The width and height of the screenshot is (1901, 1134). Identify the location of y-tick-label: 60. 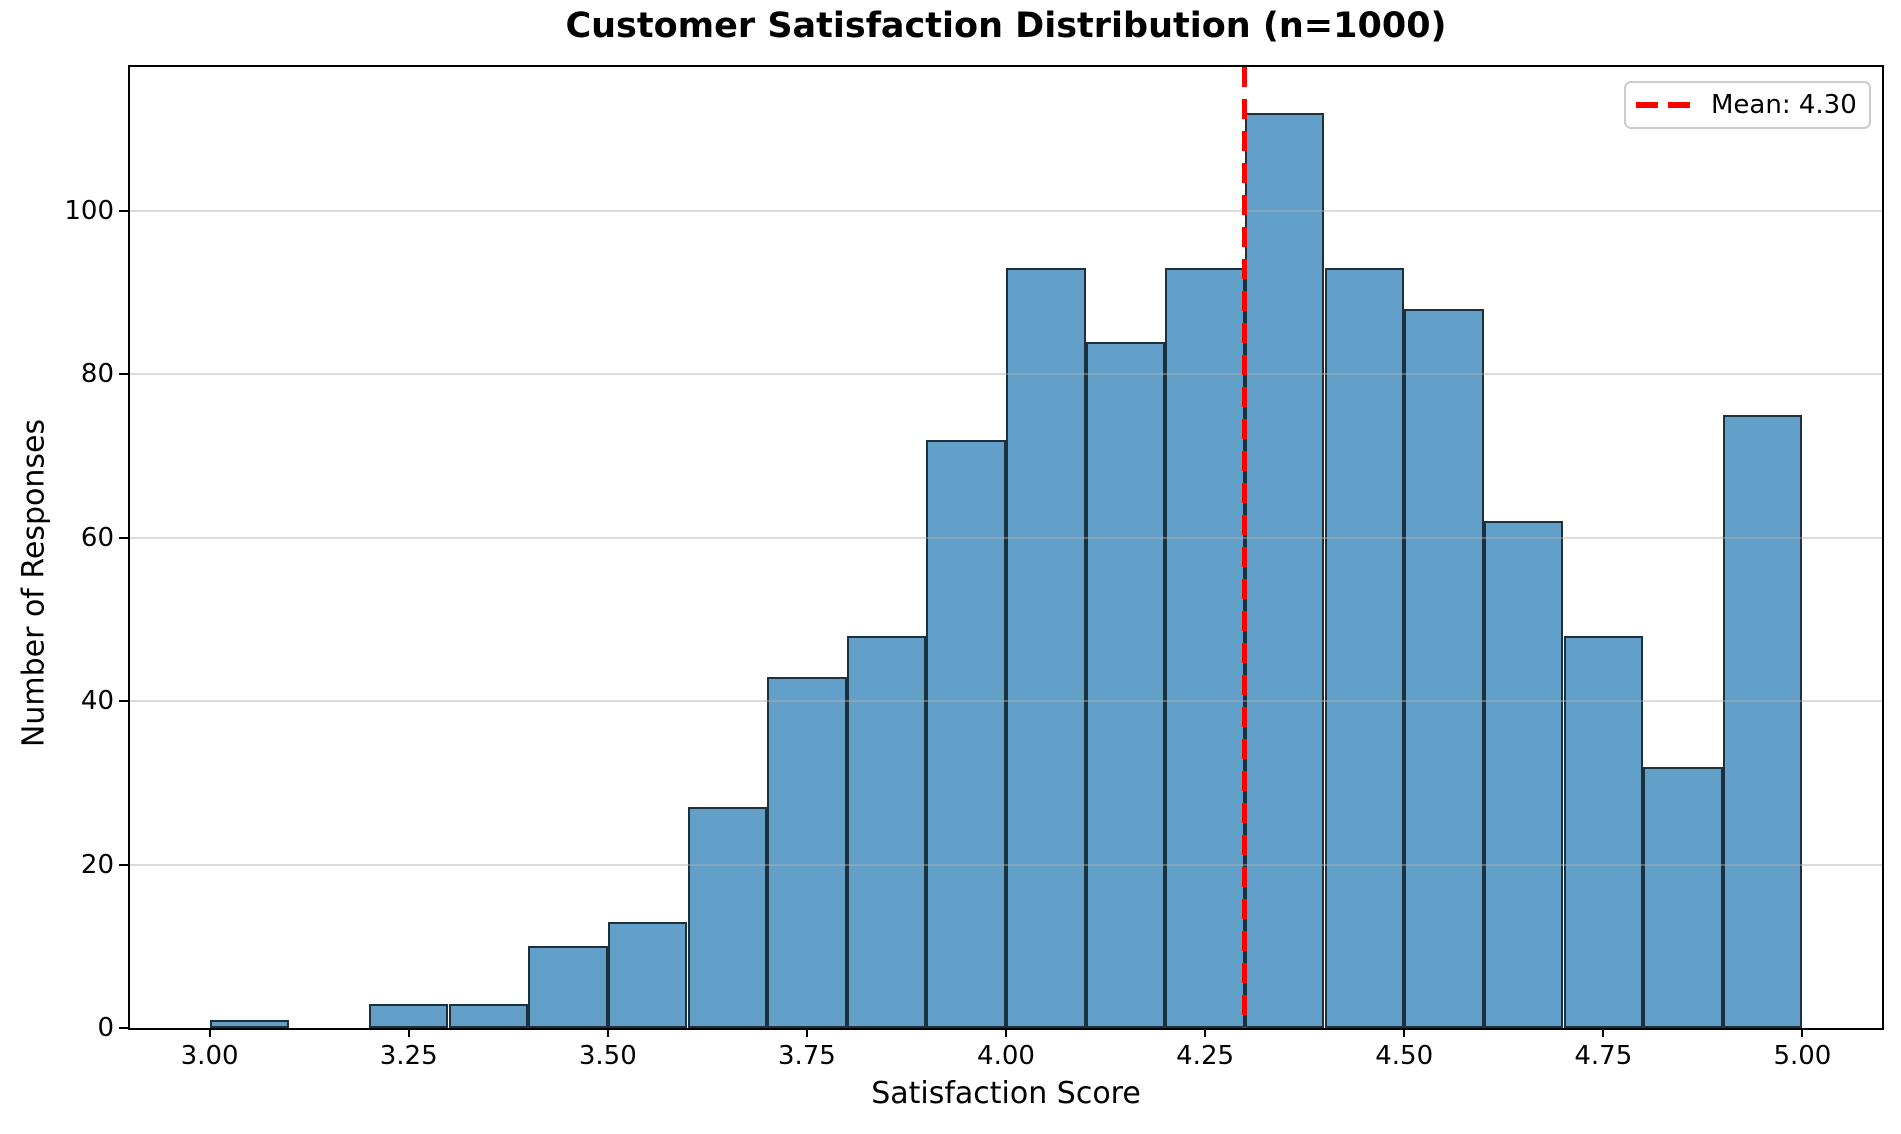
(97, 537).